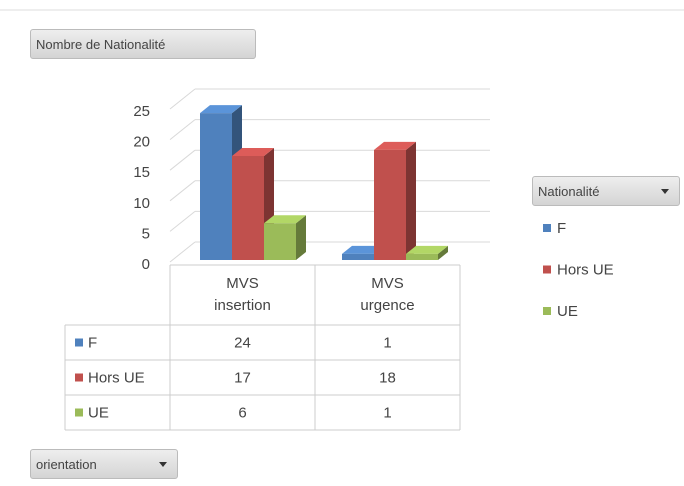 This screenshot has height=486, width=684. What do you see at coordinates (569, 191) in the screenshot?
I see `legend-title: Nationalité` at bounding box center [569, 191].